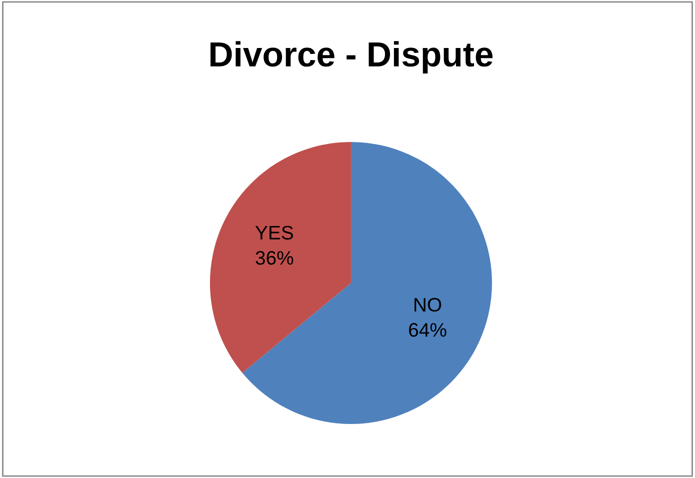  What do you see at coordinates (351, 57) in the screenshot?
I see `chart-title: Divorce - Dispute` at bounding box center [351, 57].